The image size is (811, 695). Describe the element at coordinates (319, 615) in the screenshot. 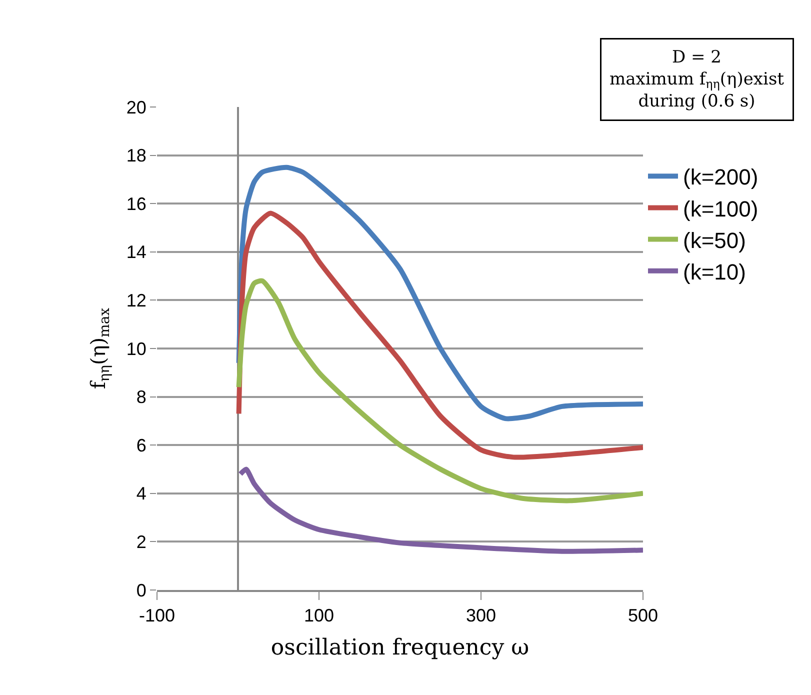

I see `x-tick-label: 100` at that location.